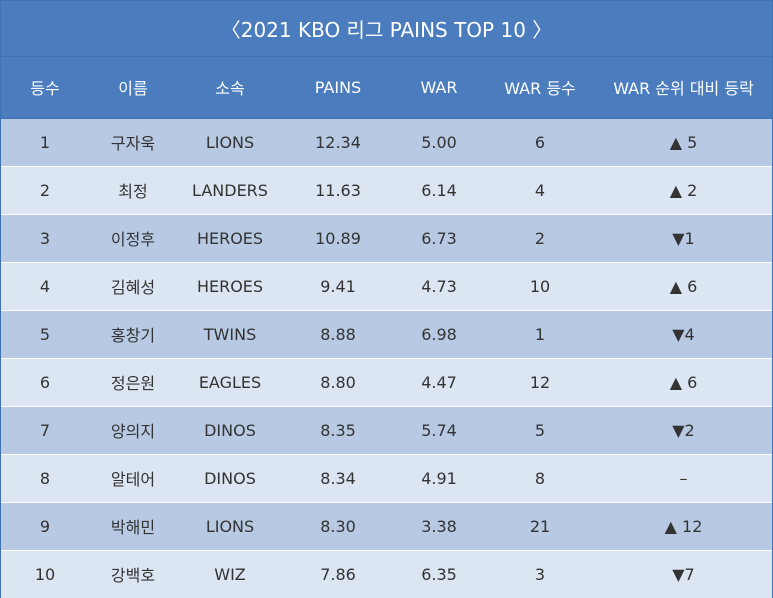 This screenshot has height=598, width=773. I want to click on table-cell: 강백호, so click(133, 576).